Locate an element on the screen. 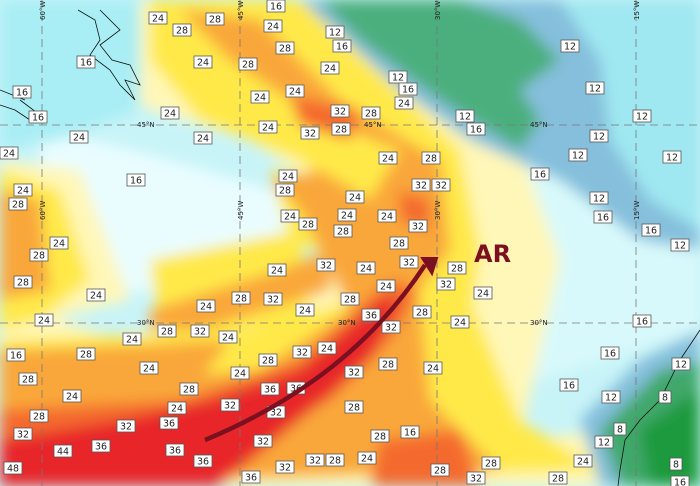  ar-annotation: AR is located at coordinates (492, 254).